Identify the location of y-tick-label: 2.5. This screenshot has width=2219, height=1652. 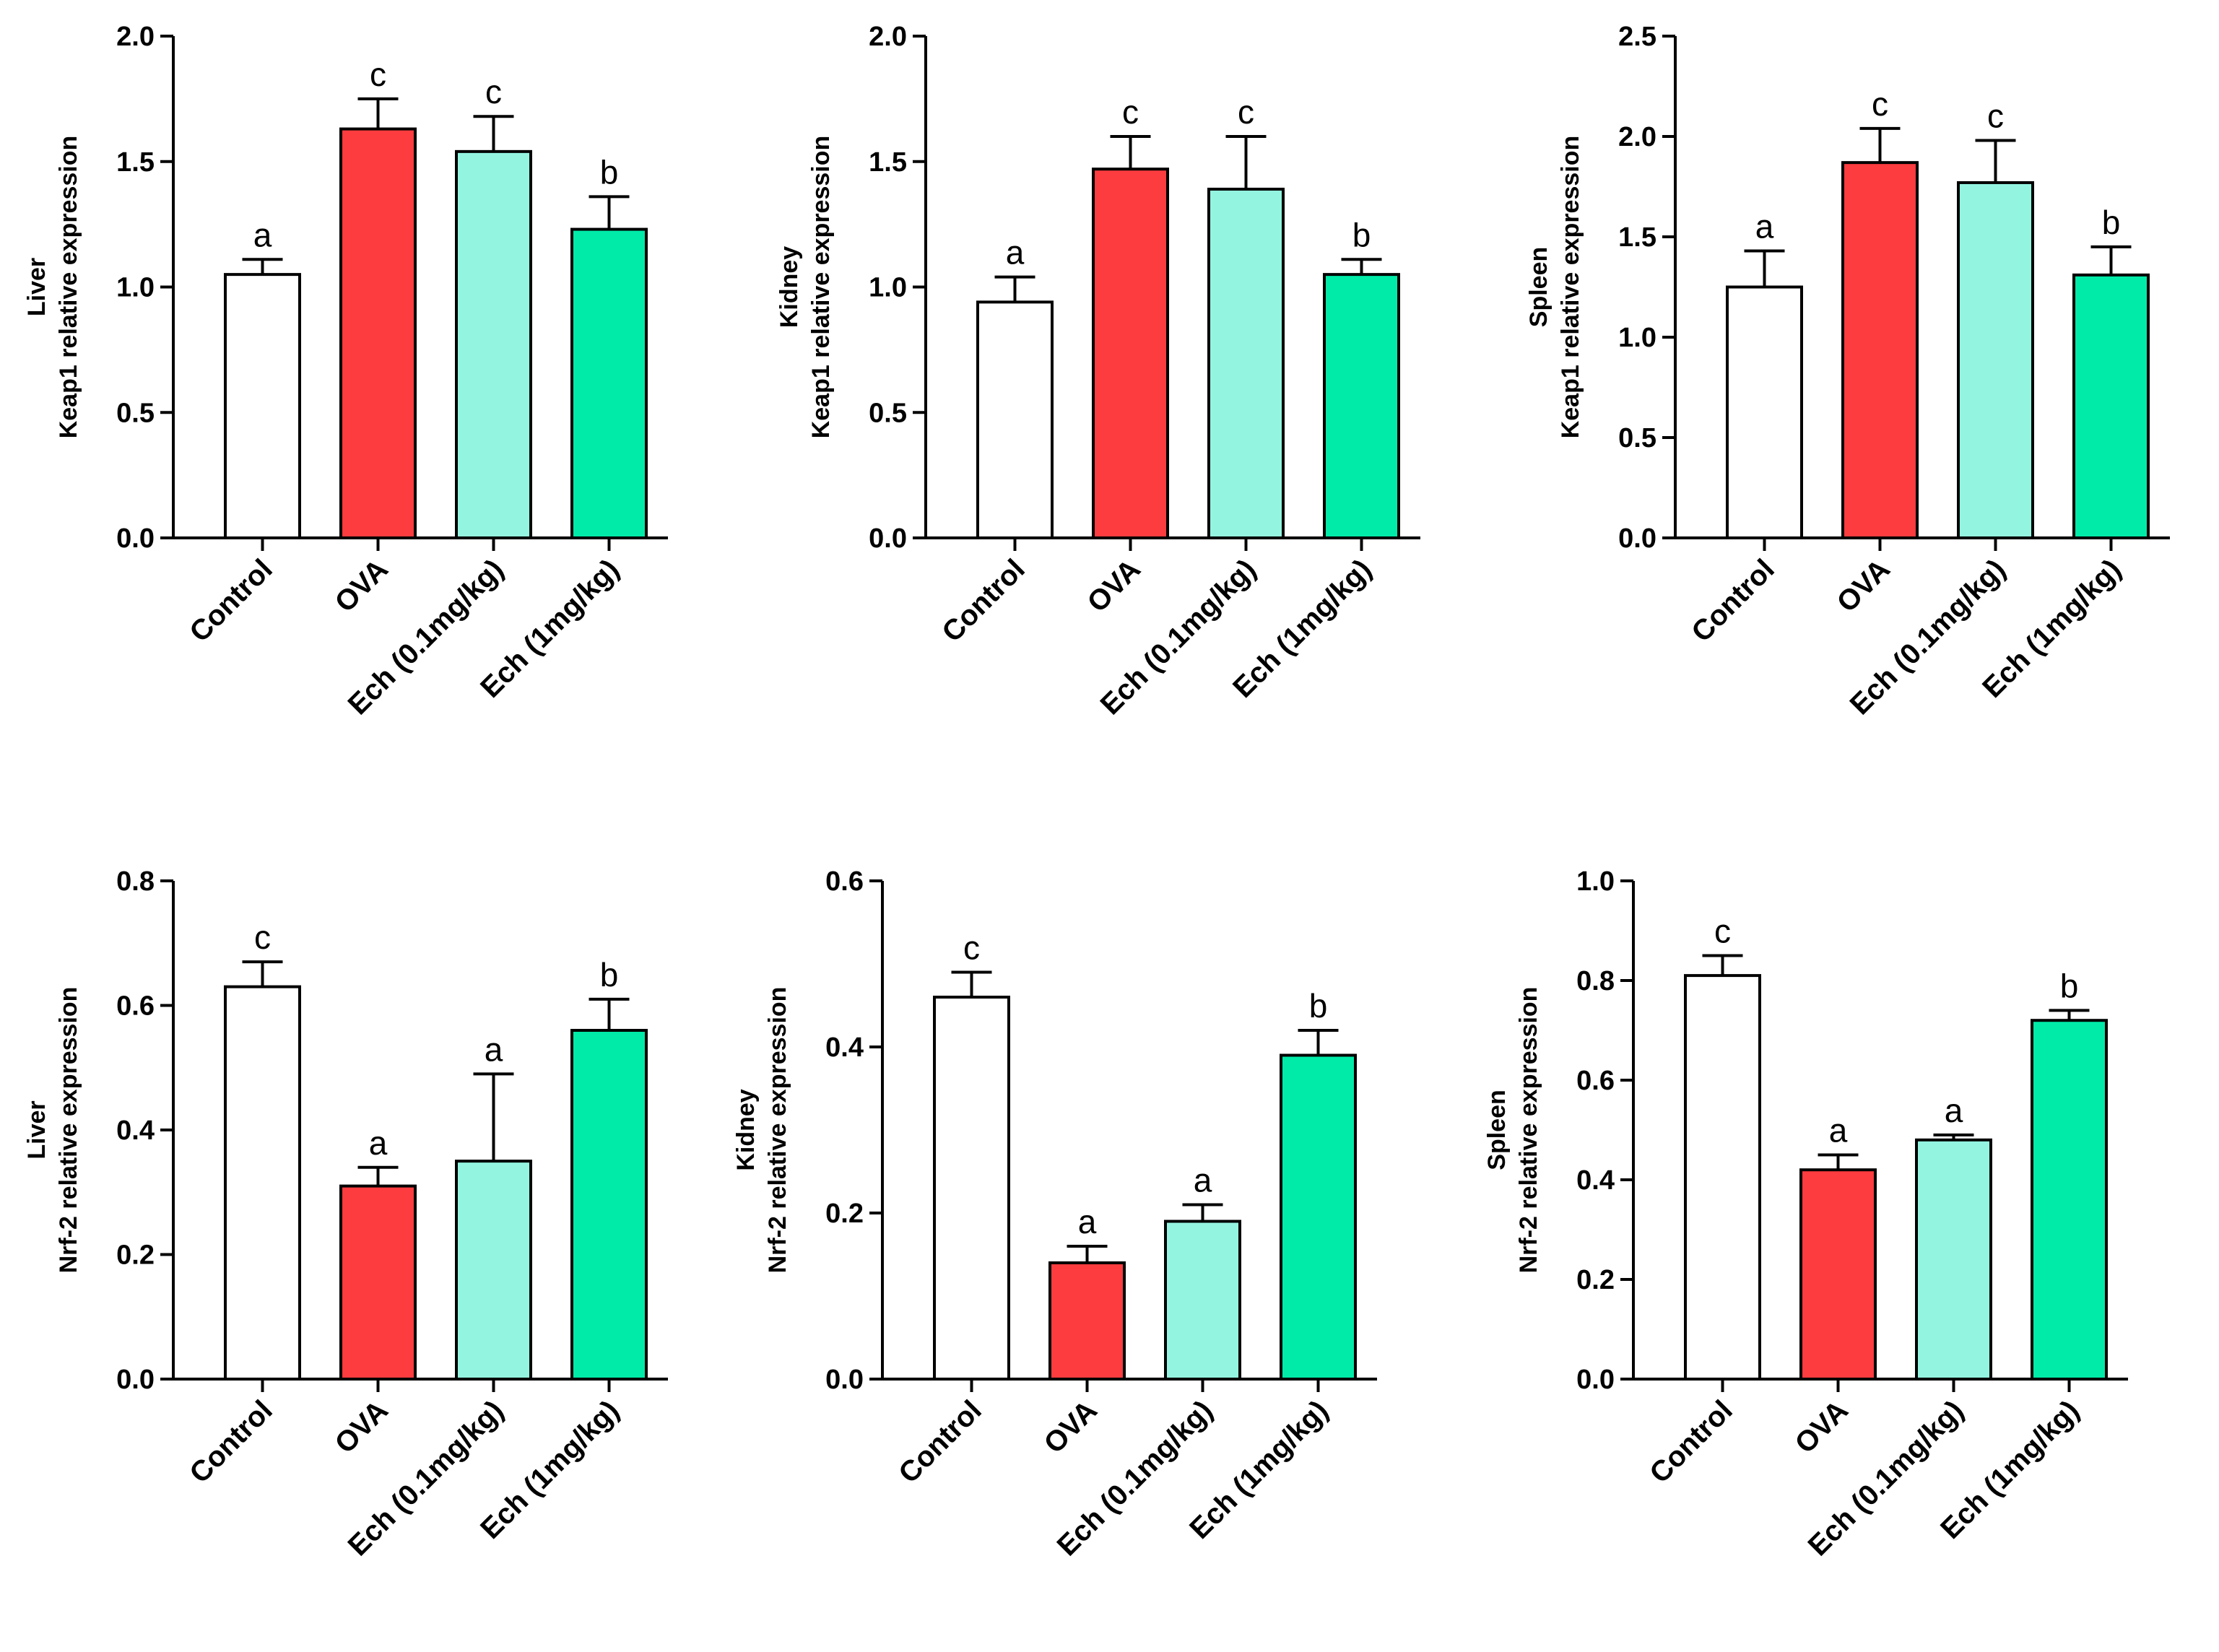
(1637, 37).